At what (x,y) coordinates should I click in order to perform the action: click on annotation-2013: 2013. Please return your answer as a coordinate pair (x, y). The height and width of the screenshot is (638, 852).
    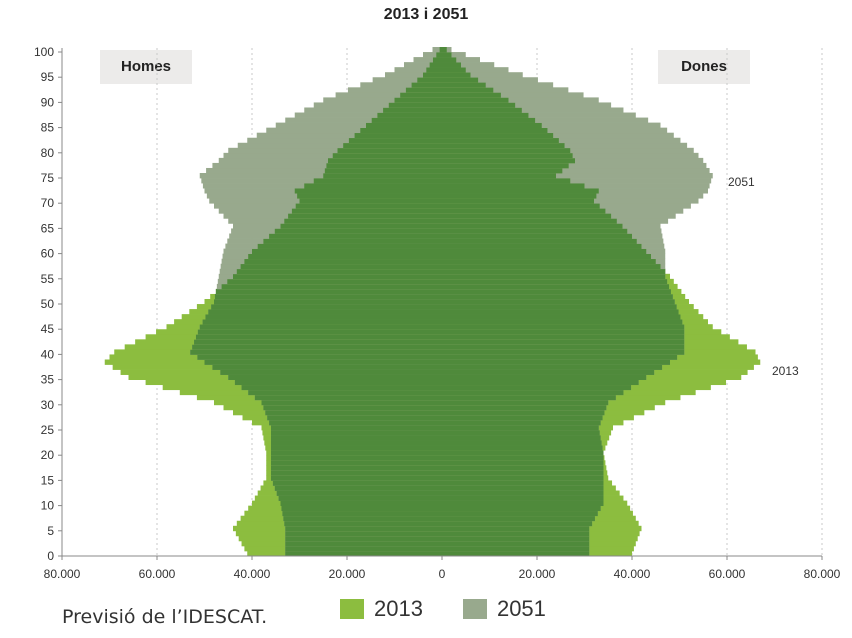
    Looking at the image, I should click on (785, 371).